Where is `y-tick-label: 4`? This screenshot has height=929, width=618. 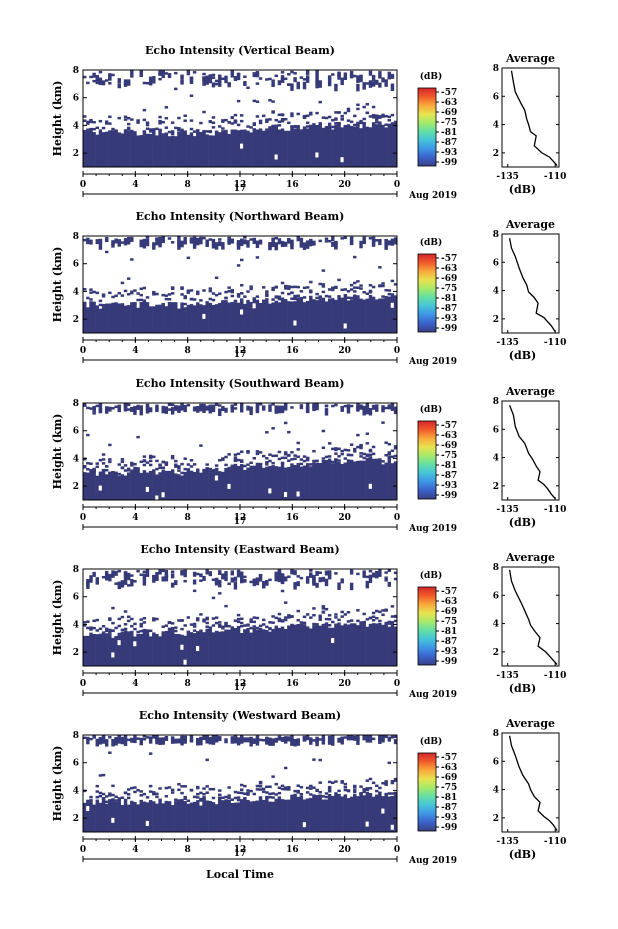
y-tick-label: 4 is located at coordinates (76, 625).